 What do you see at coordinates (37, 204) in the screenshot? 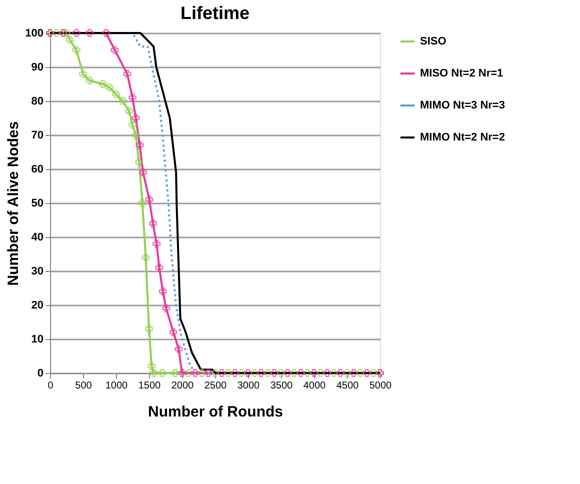
I see `y-tick-label: 50` at bounding box center [37, 204].